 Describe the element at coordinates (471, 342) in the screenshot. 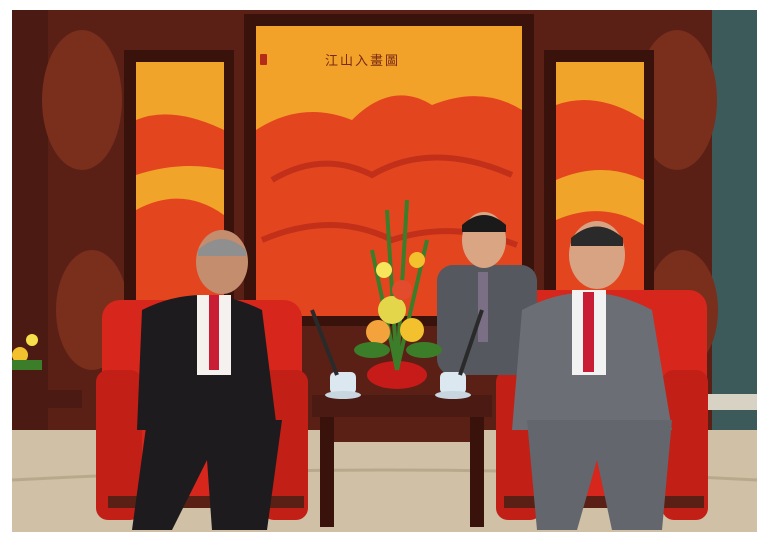

I see `right-microphone` at that location.